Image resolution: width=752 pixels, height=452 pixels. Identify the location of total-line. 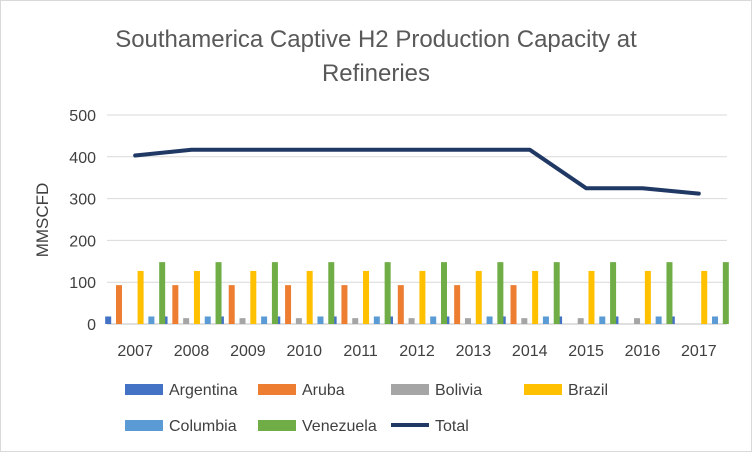
(417, 171).